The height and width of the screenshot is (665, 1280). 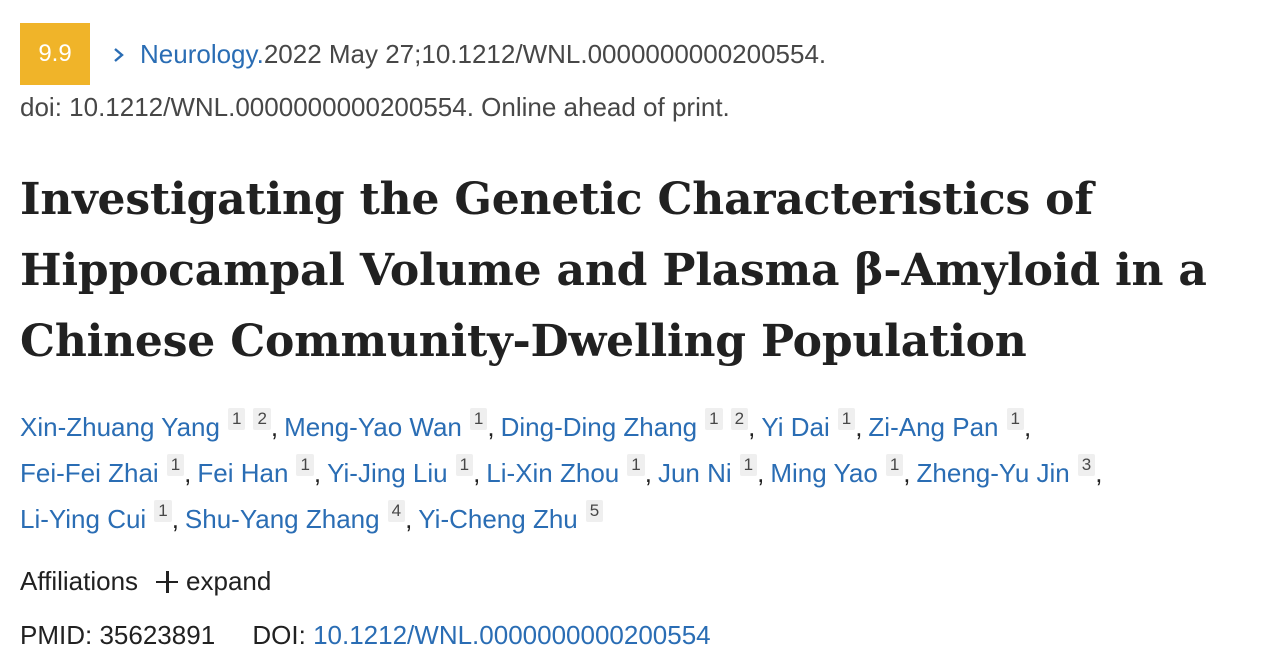 What do you see at coordinates (512, 635) in the screenshot?
I see `doi-link: 10.1212/WNL.0000000000200554` at bounding box center [512, 635].